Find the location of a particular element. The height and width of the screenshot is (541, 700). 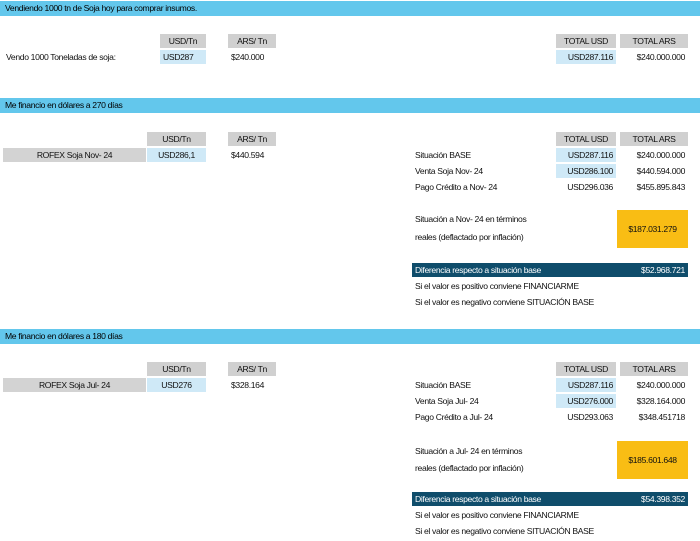

pago-credito-ars: $455.895.843 is located at coordinates (661, 187).